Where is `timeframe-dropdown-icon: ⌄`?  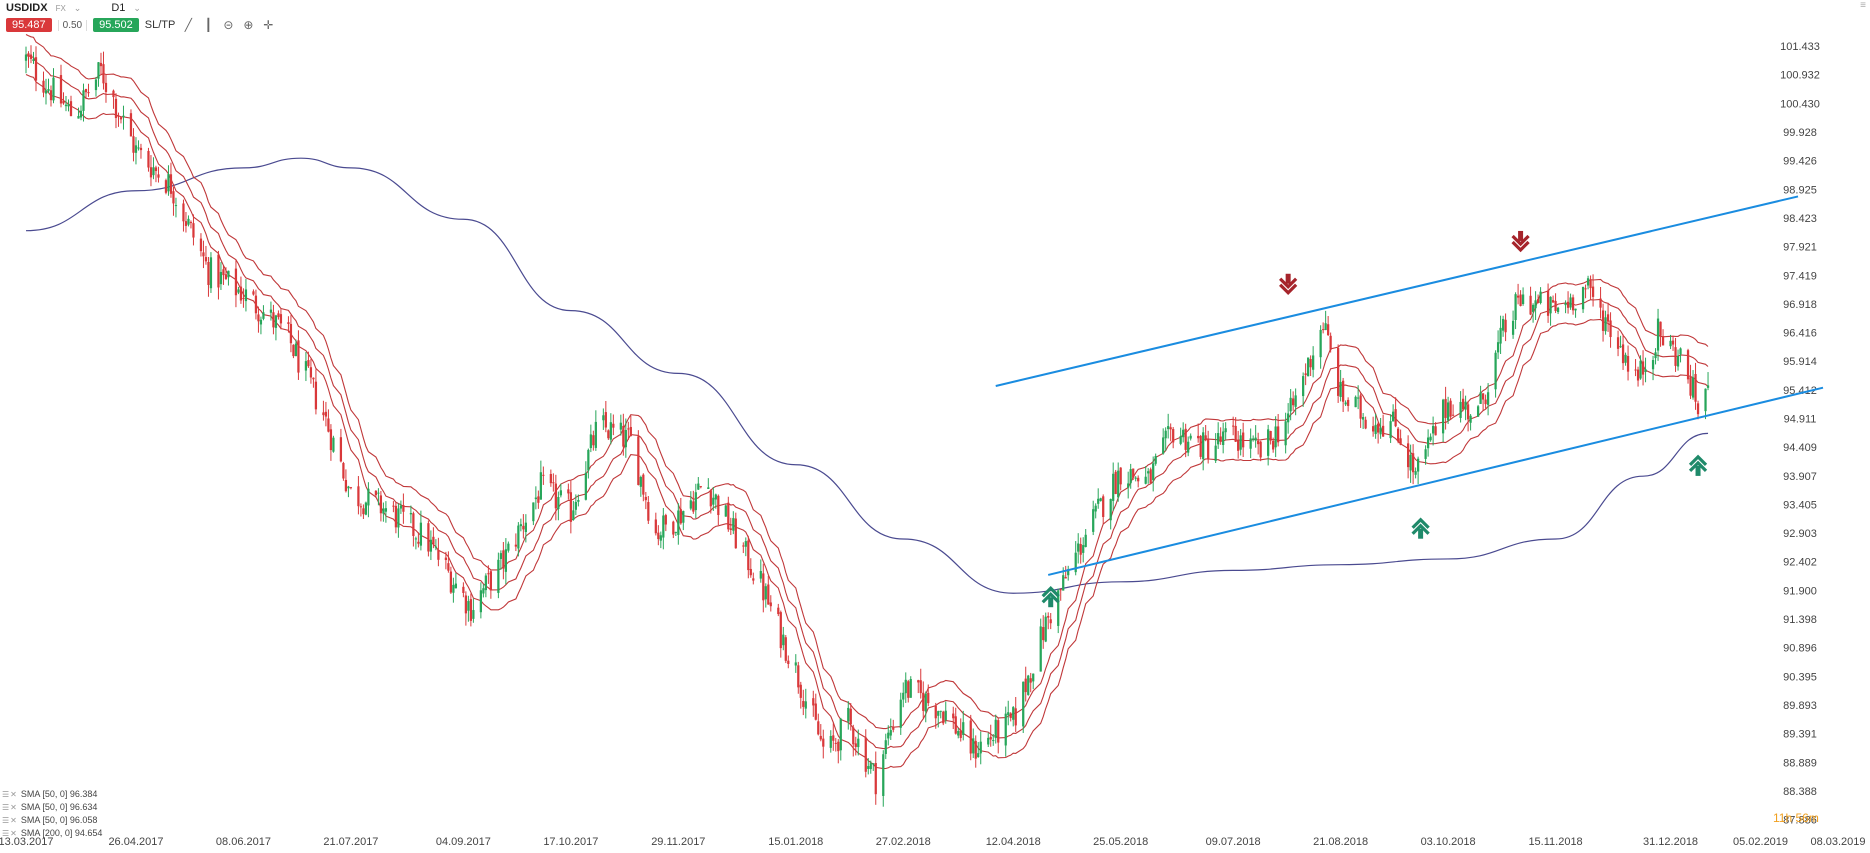 timeframe-dropdown-icon: ⌄ is located at coordinates (137, 7).